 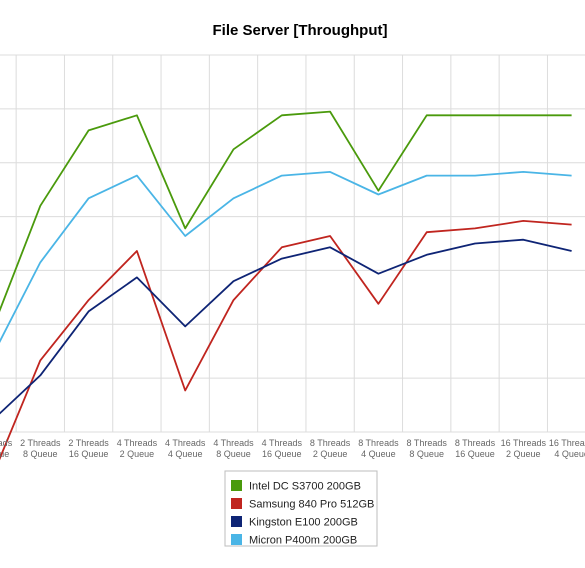 What do you see at coordinates (311, 505) in the screenshot?
I see `legend-entry: Samsung 840 Pro 512GB` at bounding box center [311, 505].